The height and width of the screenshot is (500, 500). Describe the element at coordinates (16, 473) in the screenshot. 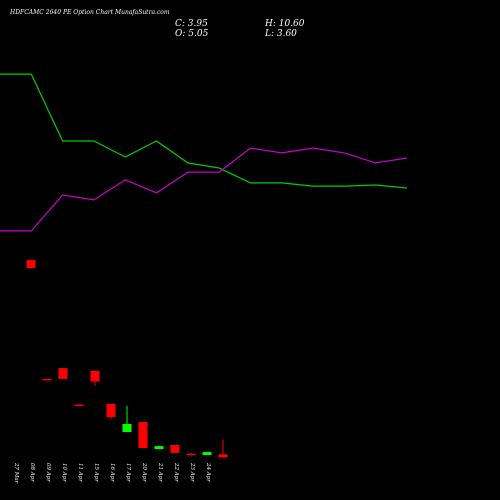

I see `x-tick-label: 27 Mar` at that location.